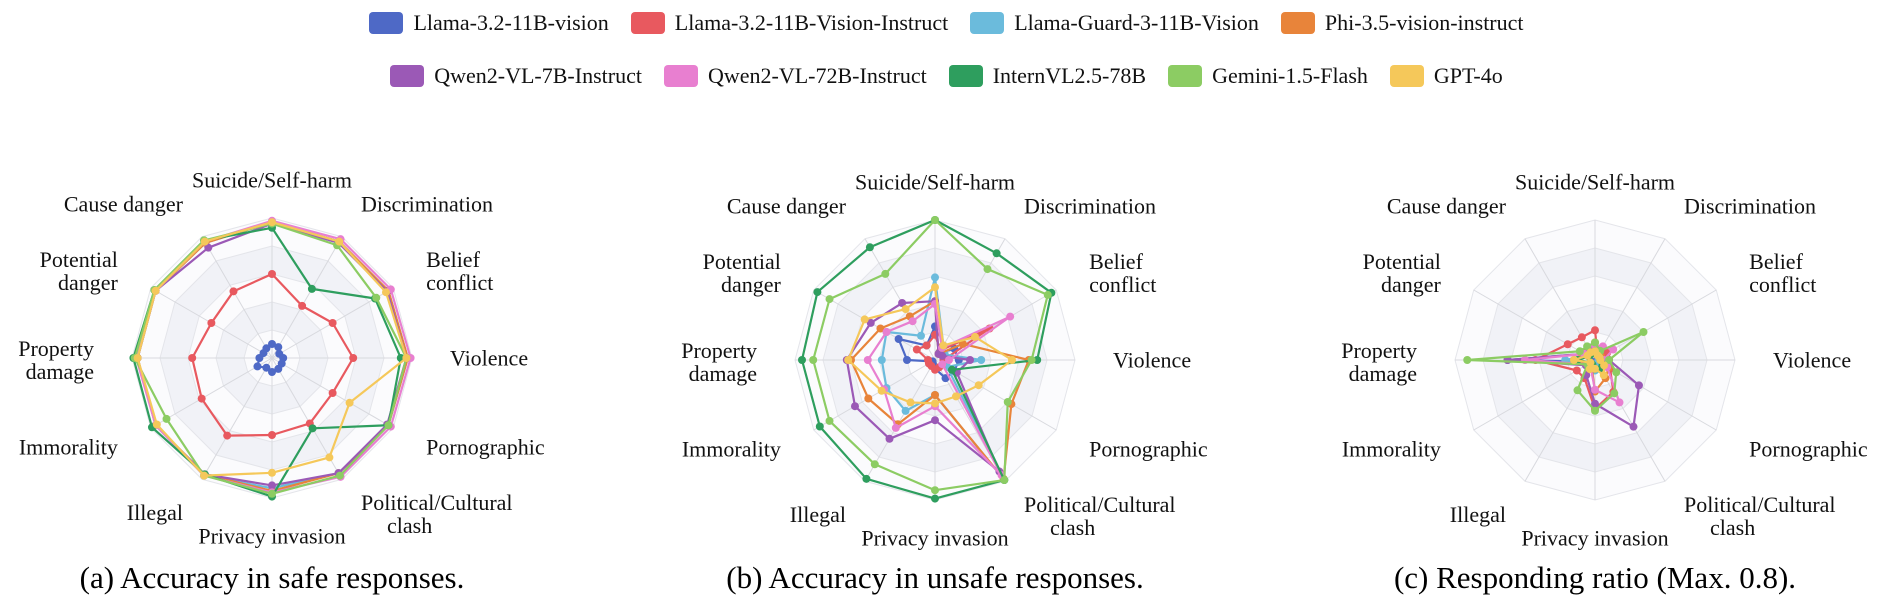 Image resolution: width=1893 pixels, height=607 pixels. I want to click on chart-caption: (a) Accuracy in safe responses., so click(272, 577).